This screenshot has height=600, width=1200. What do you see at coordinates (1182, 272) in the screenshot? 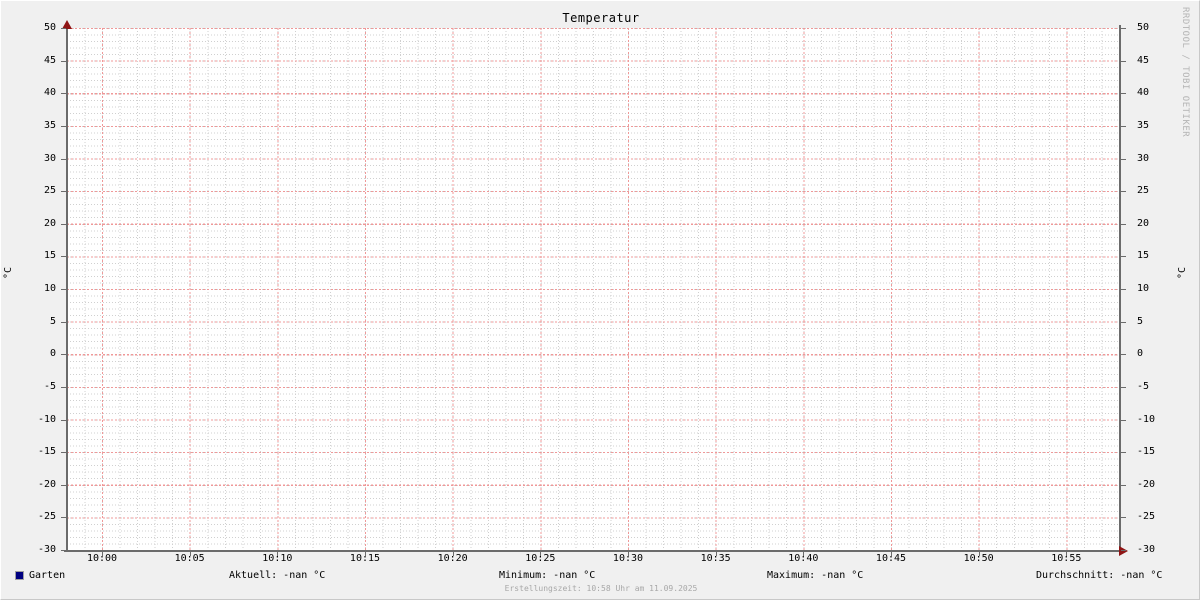
I see `y-axis-unit-right: °C` at bounding box center [1182, 272].